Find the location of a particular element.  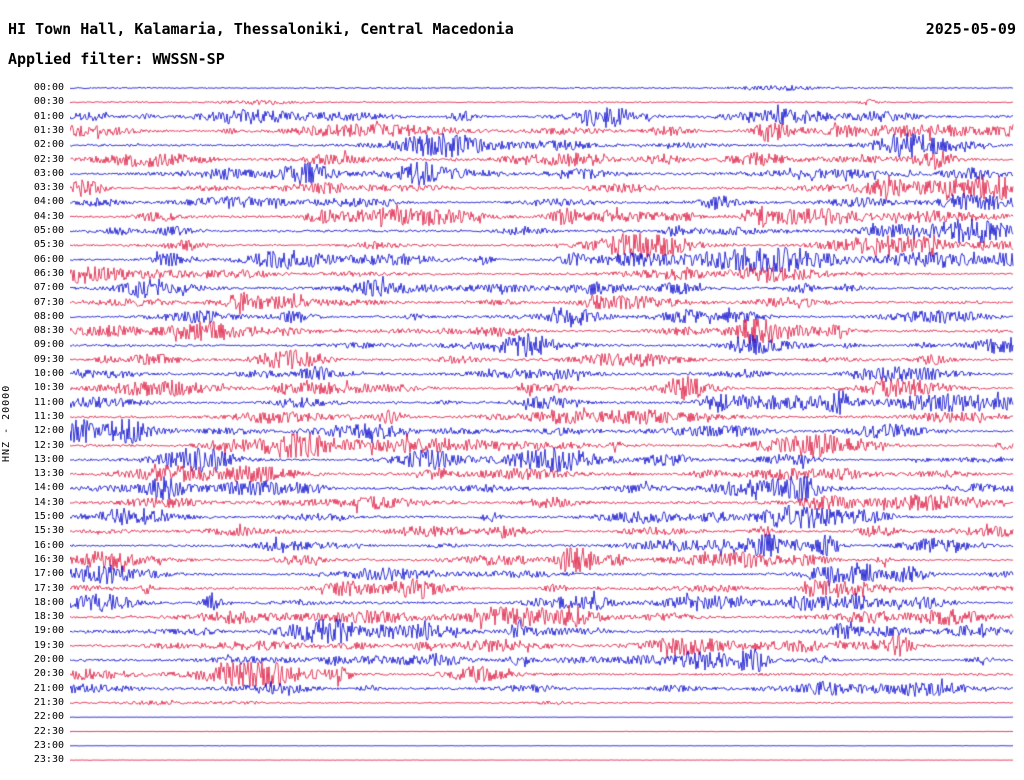

time-label: 13:00 is located at coordinates (48, 459).